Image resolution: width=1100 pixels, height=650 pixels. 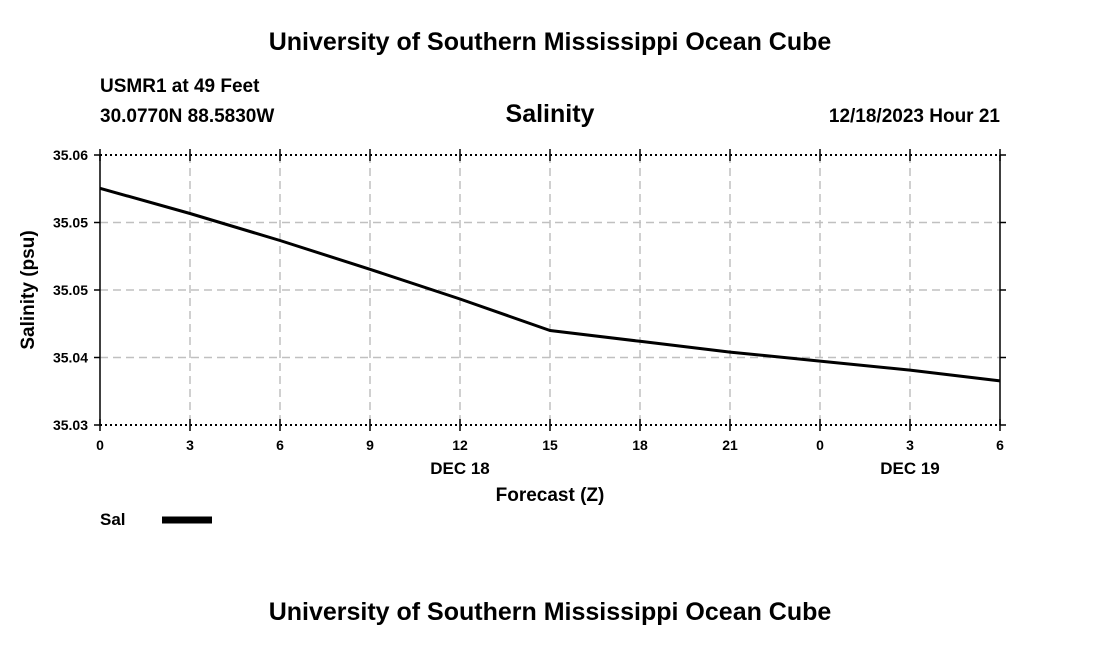 I want to click on x-tick-label: 21, so click(x=730, y=445).